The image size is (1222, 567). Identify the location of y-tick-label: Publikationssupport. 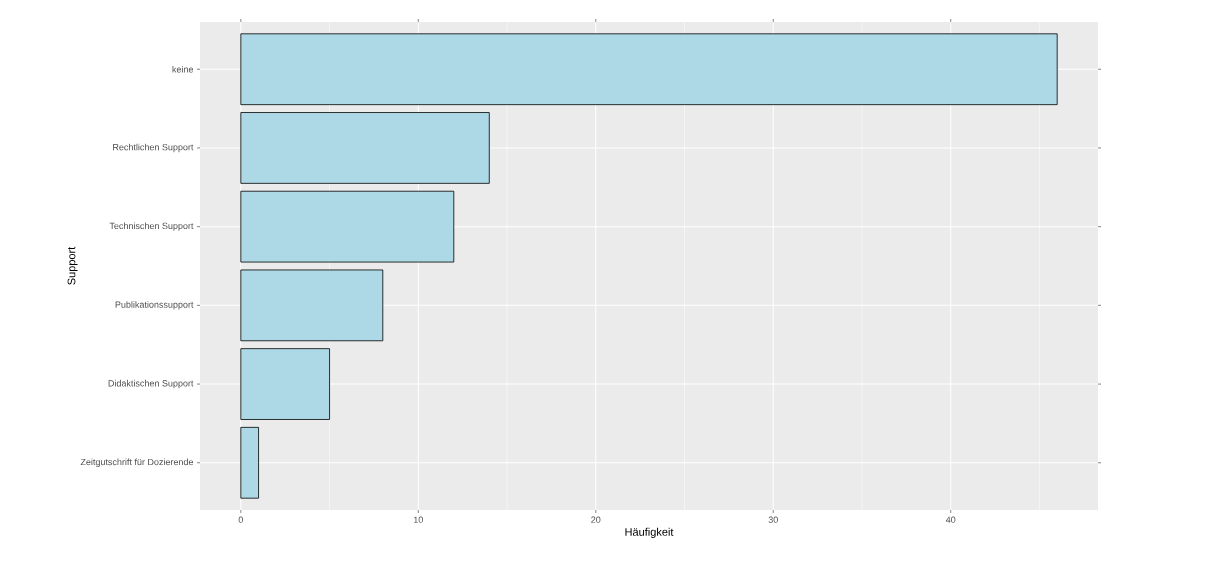
(154, 305).